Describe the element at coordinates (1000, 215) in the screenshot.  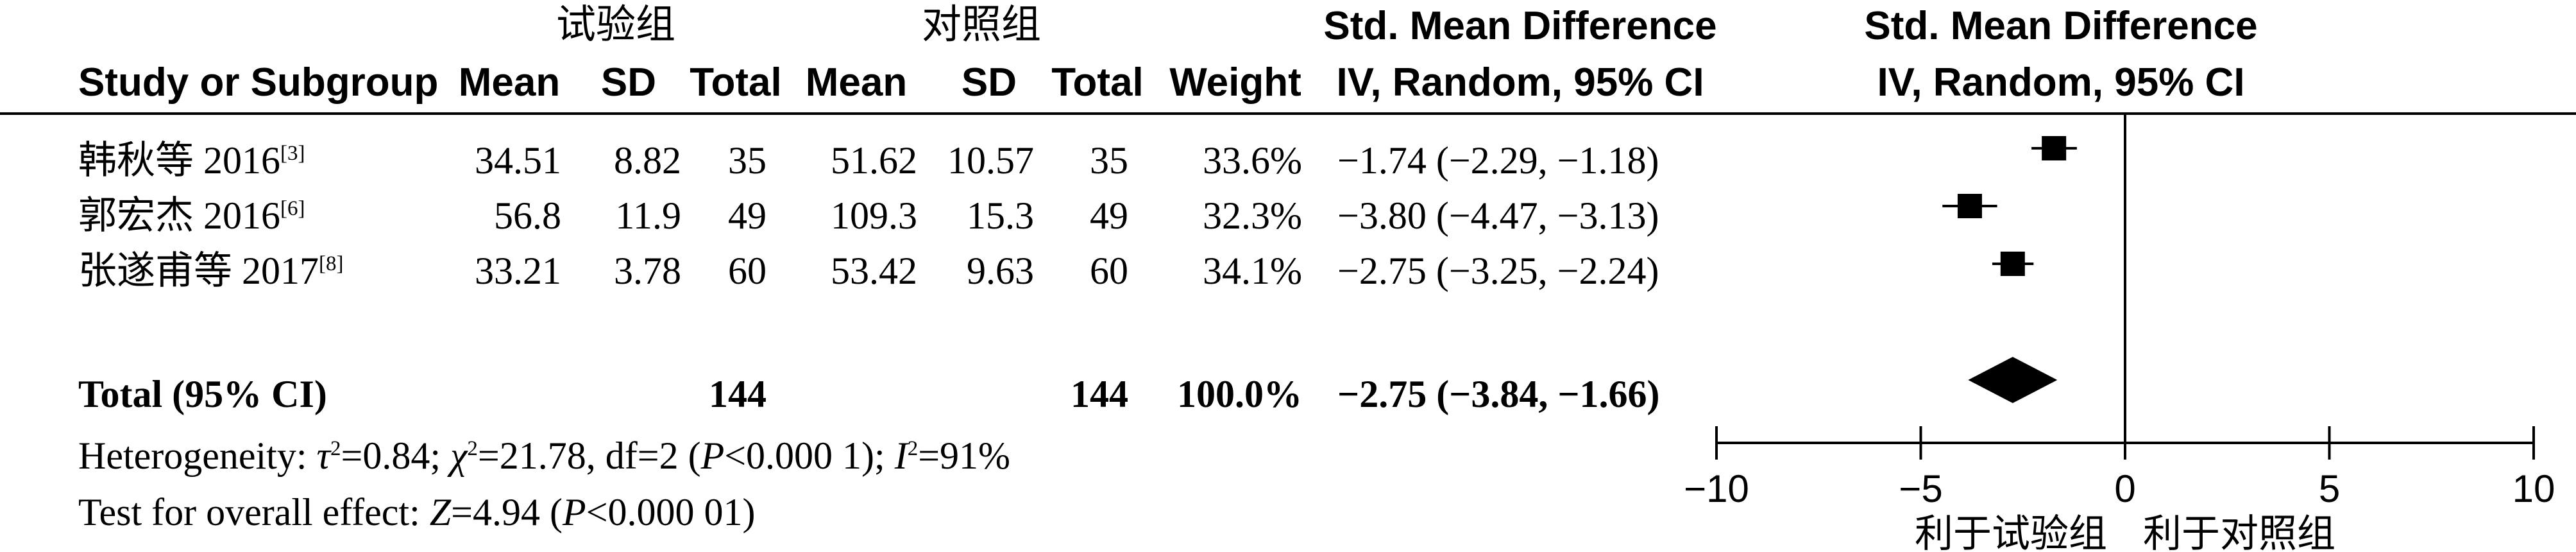
I see `ctl-sd: 15.3` at that location.